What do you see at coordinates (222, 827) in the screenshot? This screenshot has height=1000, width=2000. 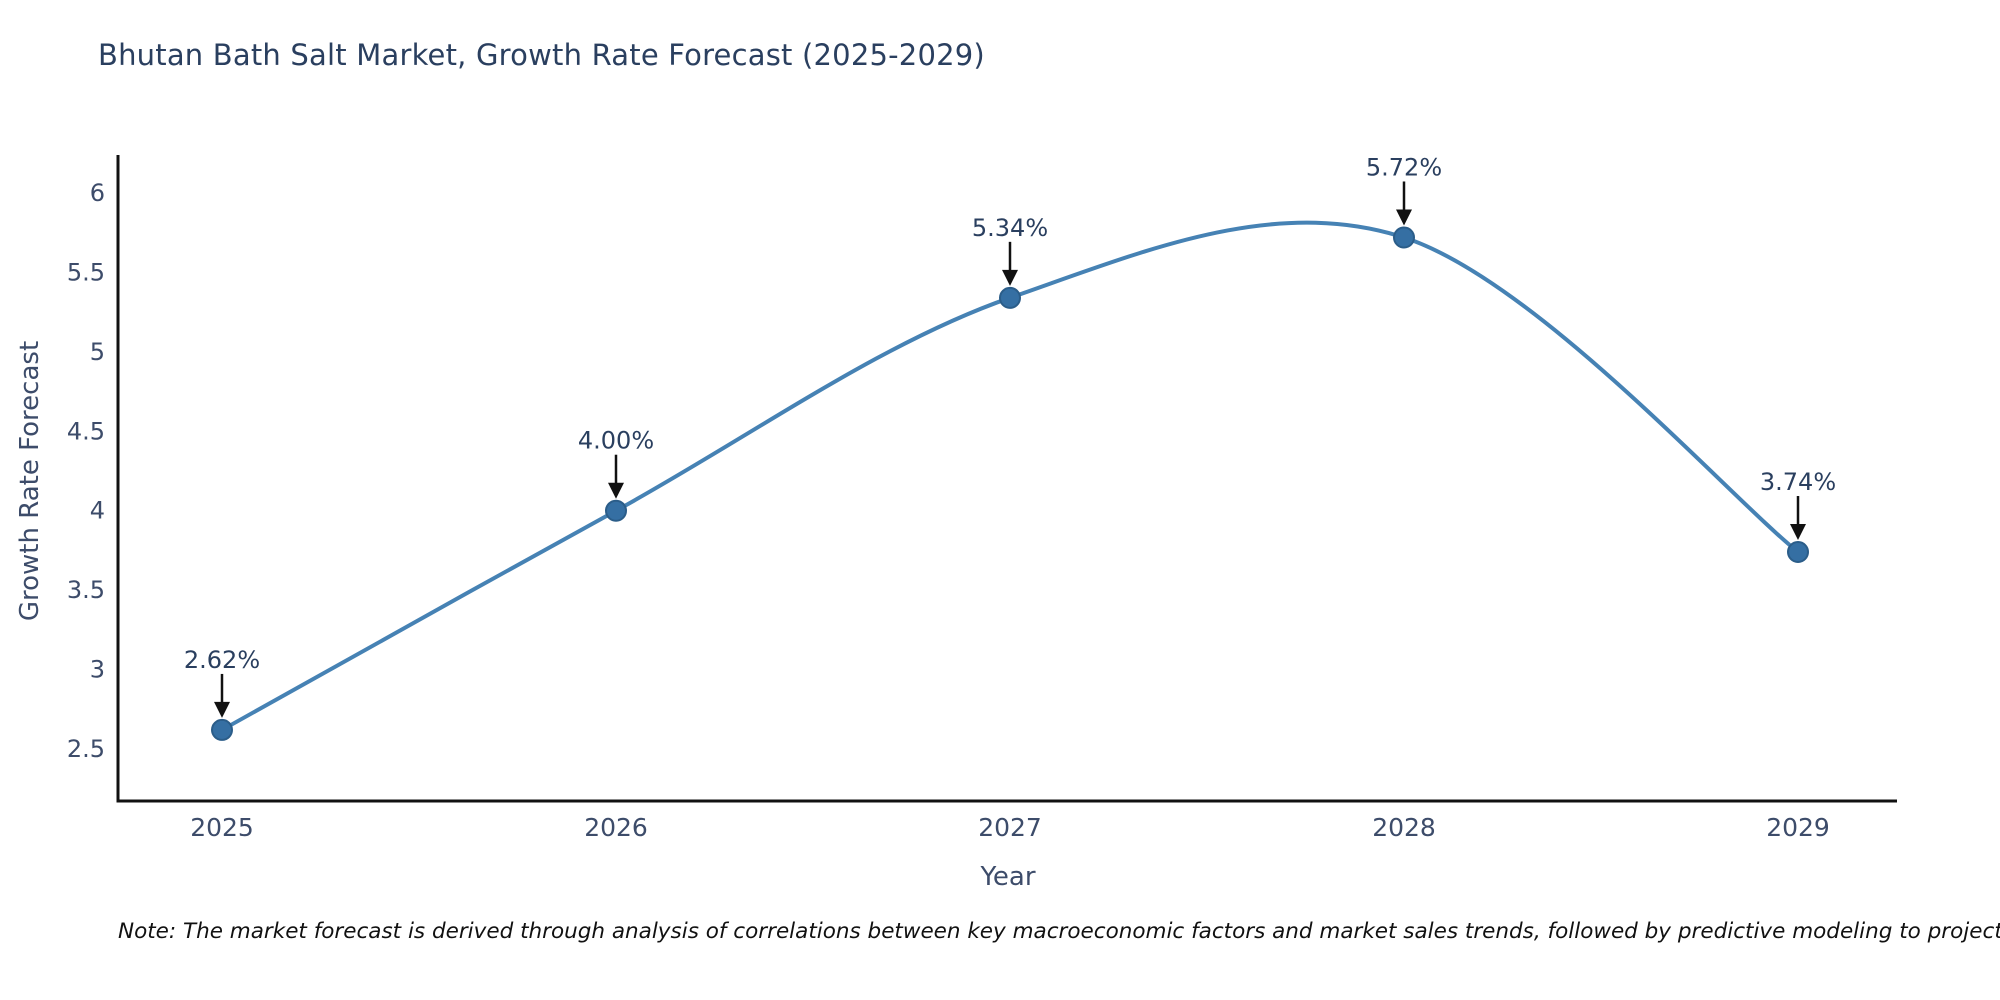 I see `x-tick-label: 2025` at bounding box center [222, 827].